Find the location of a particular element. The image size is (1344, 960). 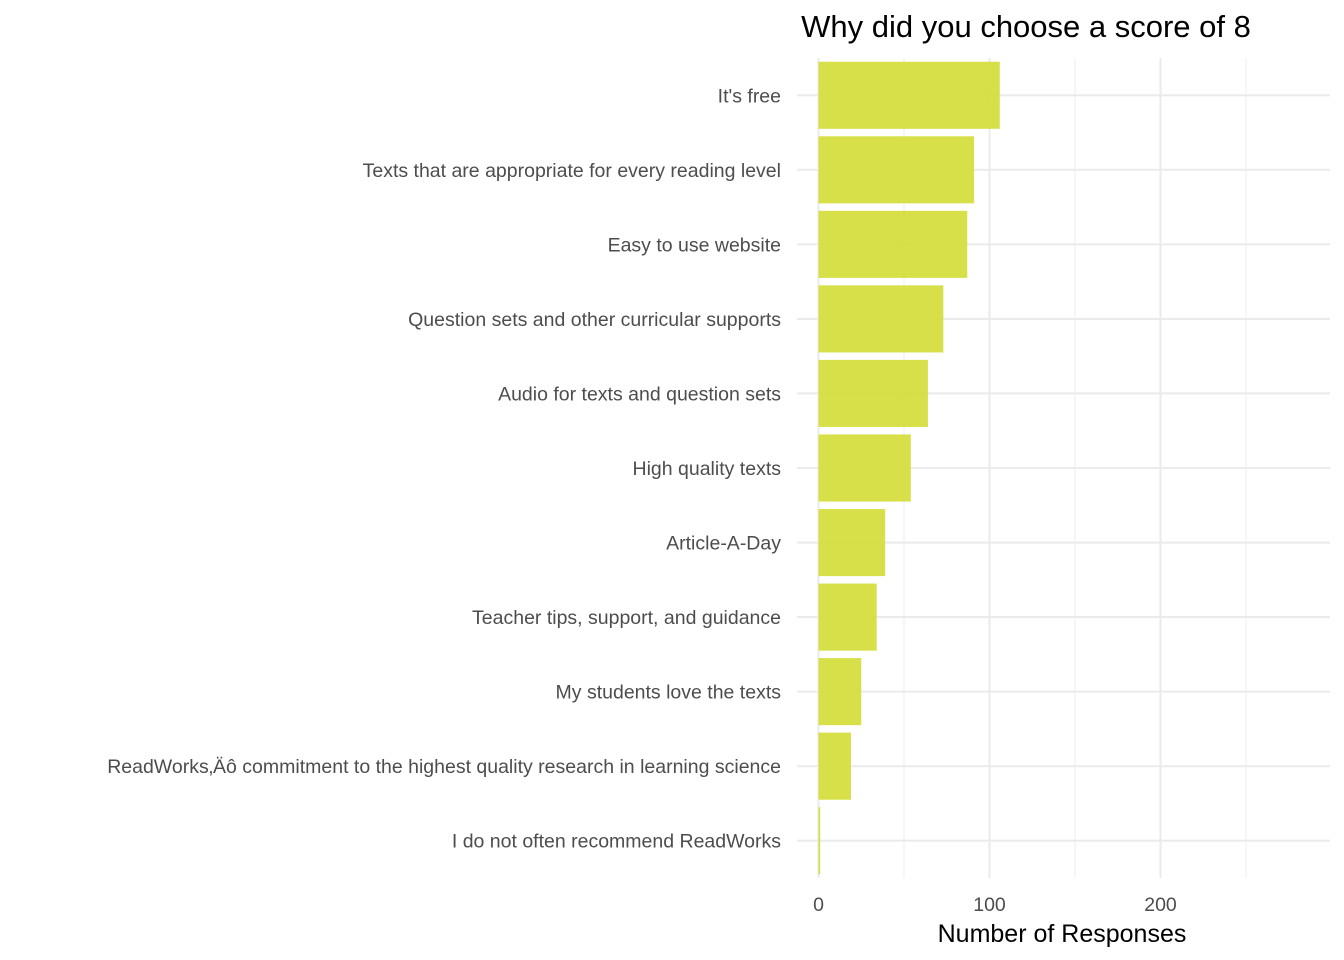

bar-layer is located at coordinates (909, 468).